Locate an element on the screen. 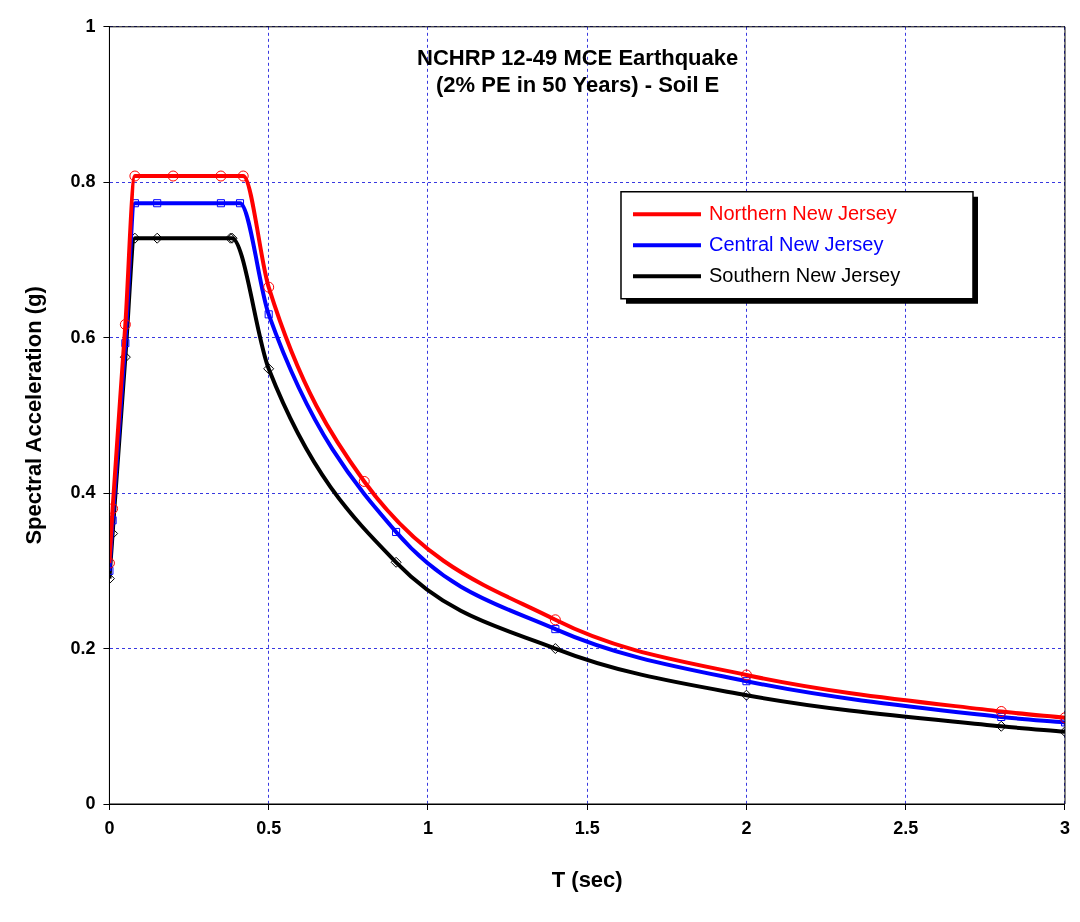 The width and height of the screenshot is (1080, 922). x-tick-label: 0.5 is located at coordinates (269, 827).